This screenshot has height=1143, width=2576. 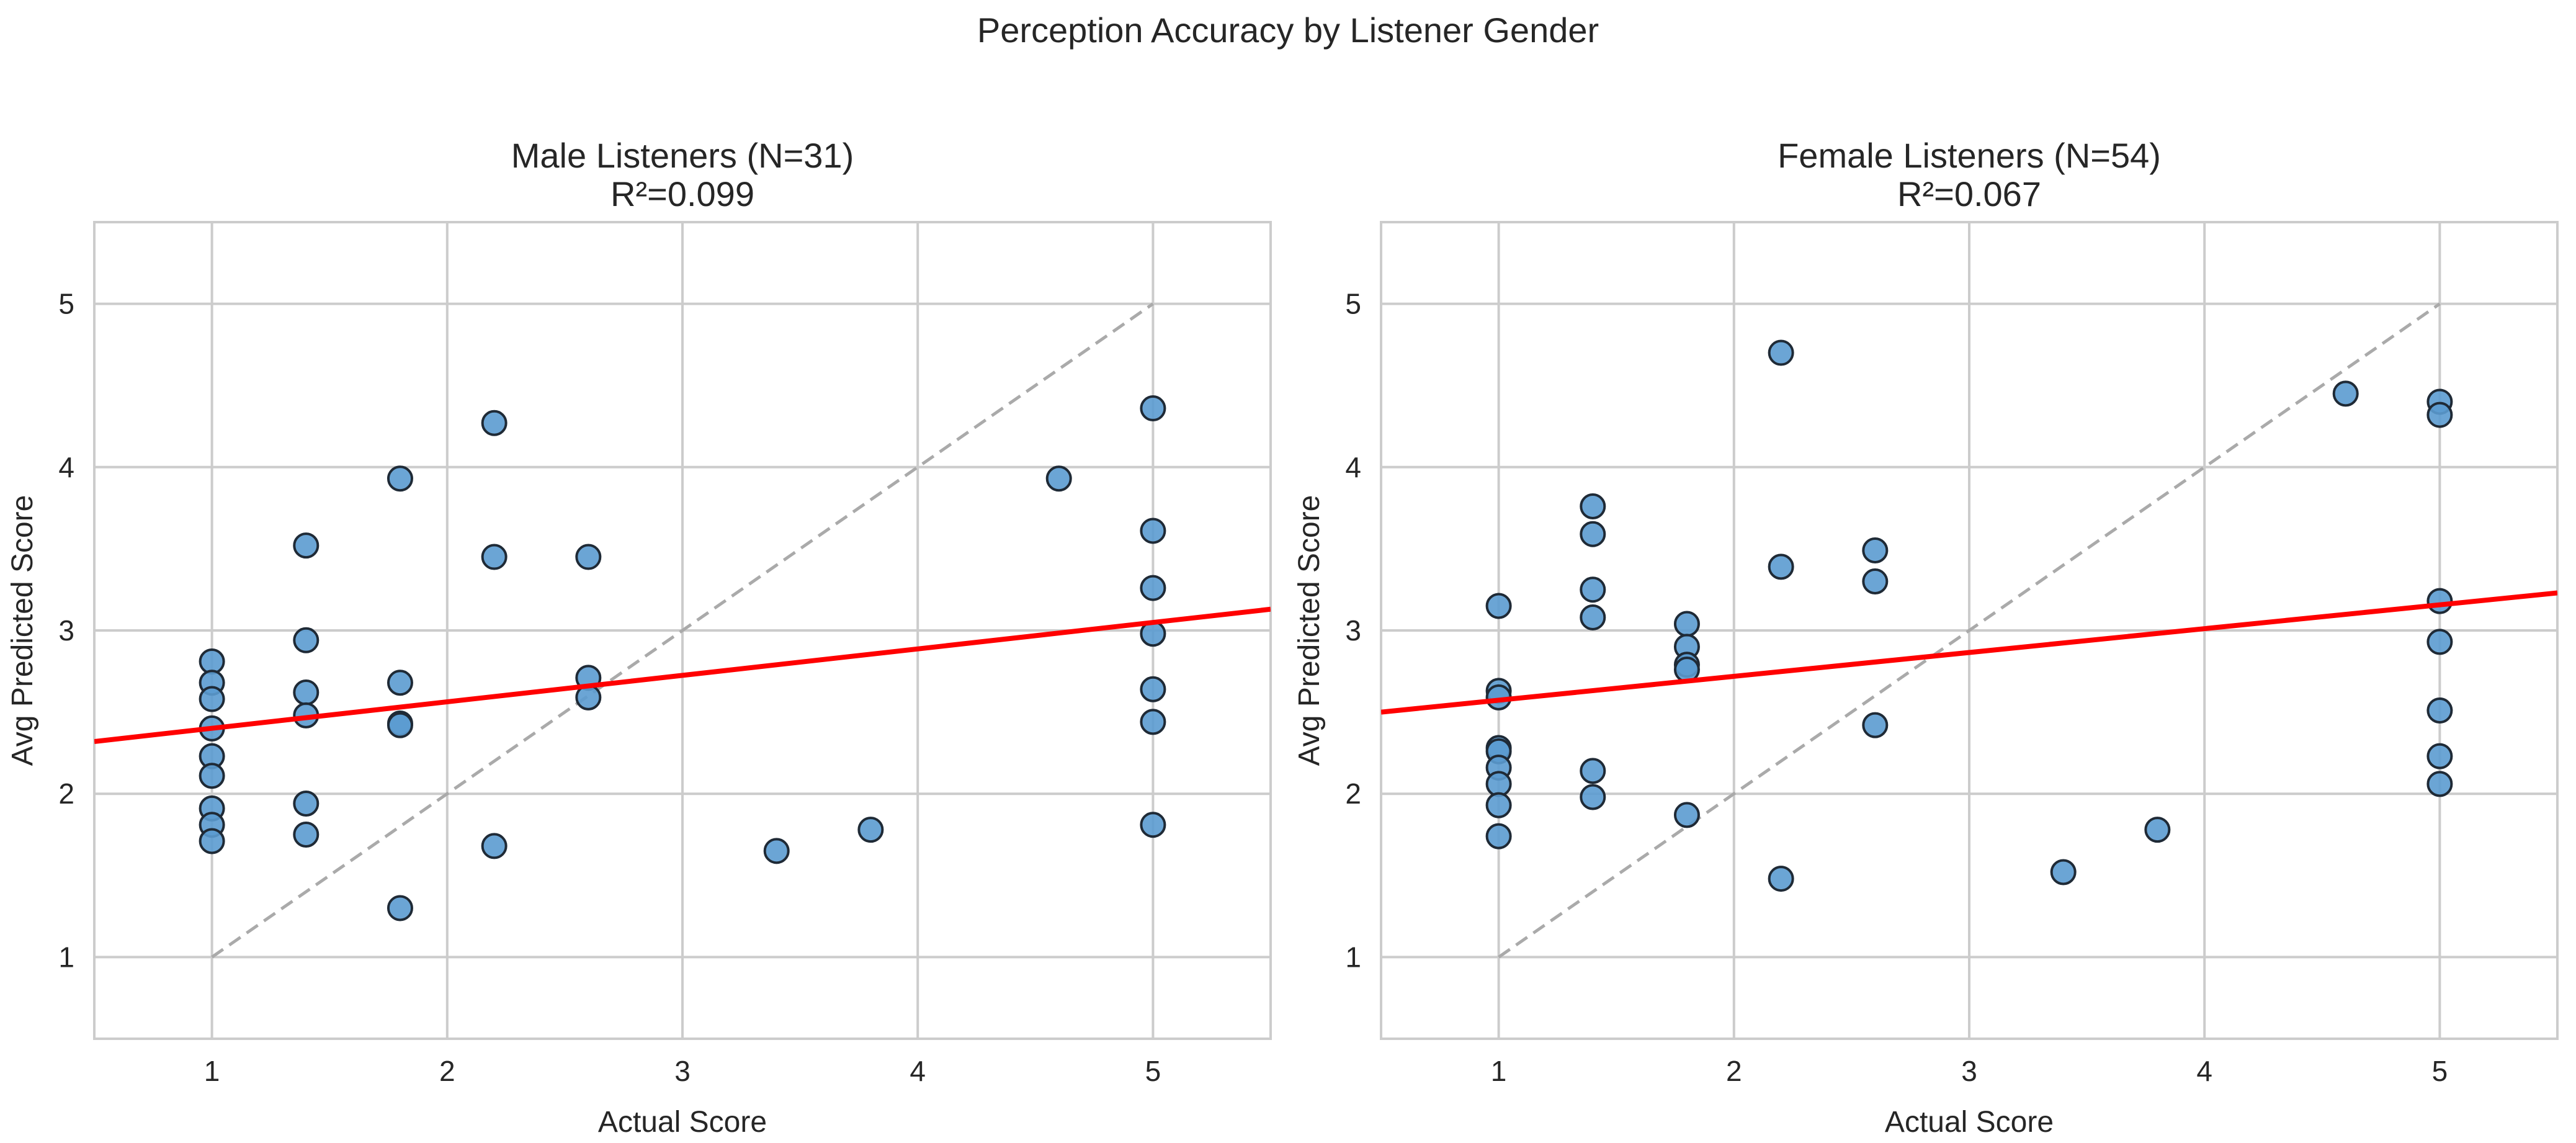 I want to click on figure-suptitle: Perception Accuracy by Listener Gender, so click(x=1288, y=31).